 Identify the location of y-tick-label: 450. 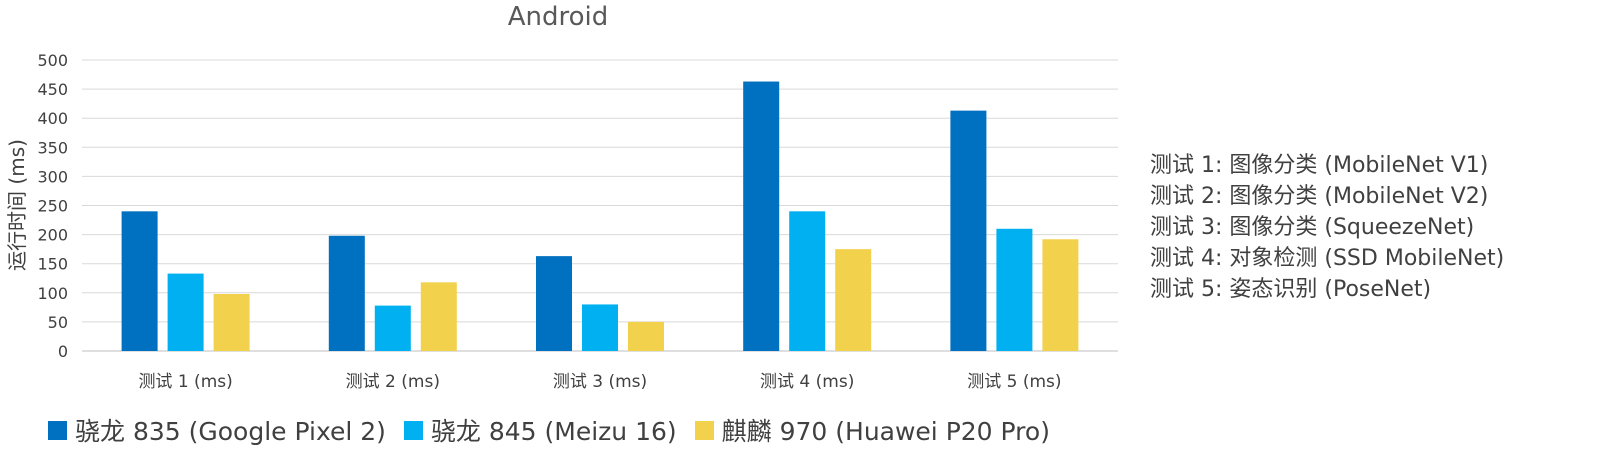
(52, 89).